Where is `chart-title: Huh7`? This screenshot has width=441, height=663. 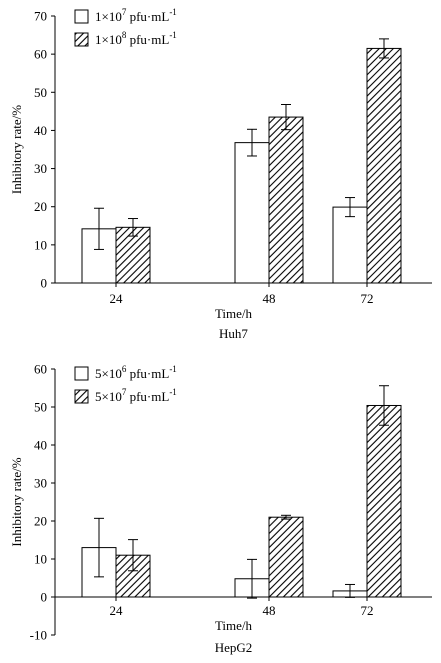
chart-title: Huh7 is located at coordinates (233, 333).